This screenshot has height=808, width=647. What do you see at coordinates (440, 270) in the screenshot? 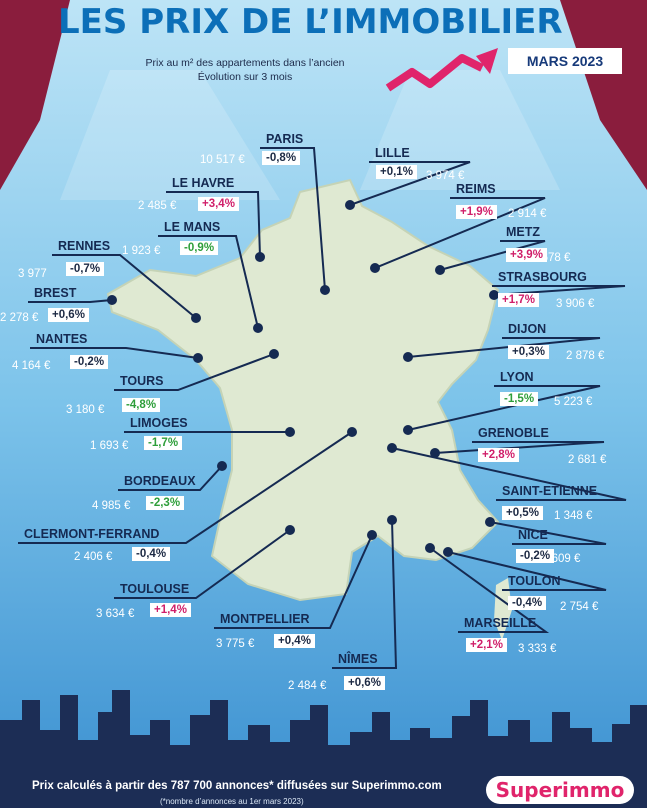
I see `city-dot-metz` at bounding box center [440, 270].